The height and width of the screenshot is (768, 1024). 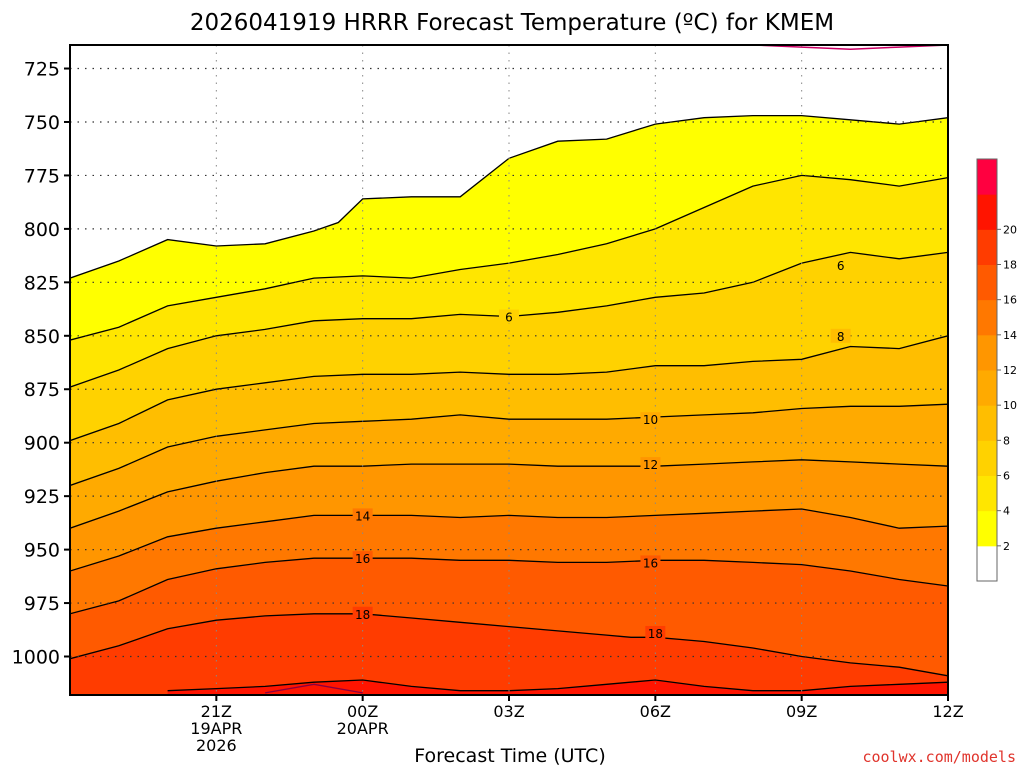 I want to click on y-tick-label: 825, so click(x=42, y=283).